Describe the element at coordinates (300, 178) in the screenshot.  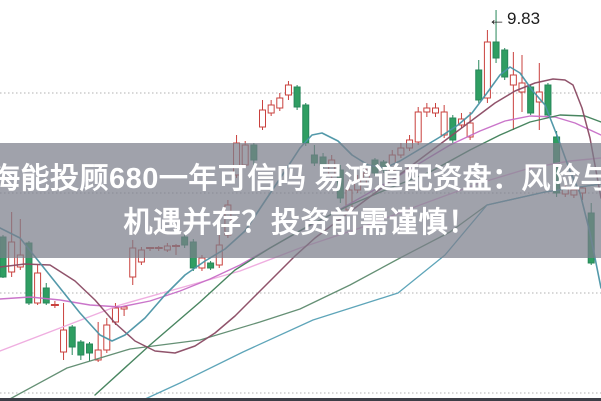
I see `headline-line-1: 海能投顾680一年可信吗 易鸿道配资盘：风险与` at that location.